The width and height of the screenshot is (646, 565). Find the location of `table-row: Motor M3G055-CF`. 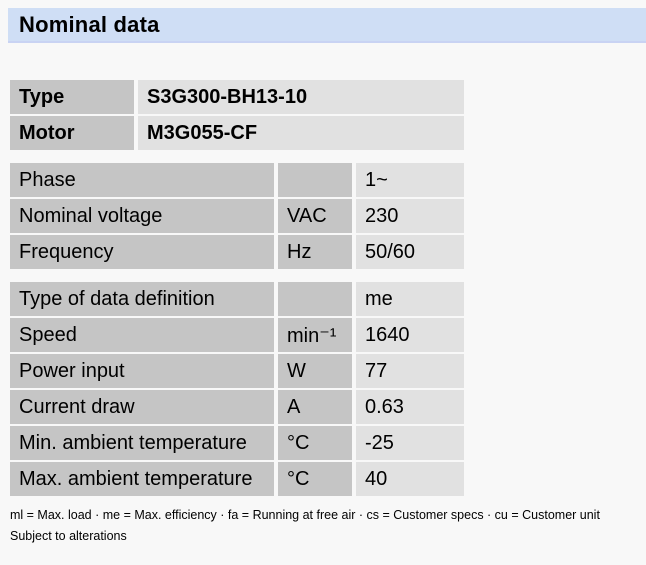

table-row: Motor M3G055-CF is located at coordinates (237, 133).